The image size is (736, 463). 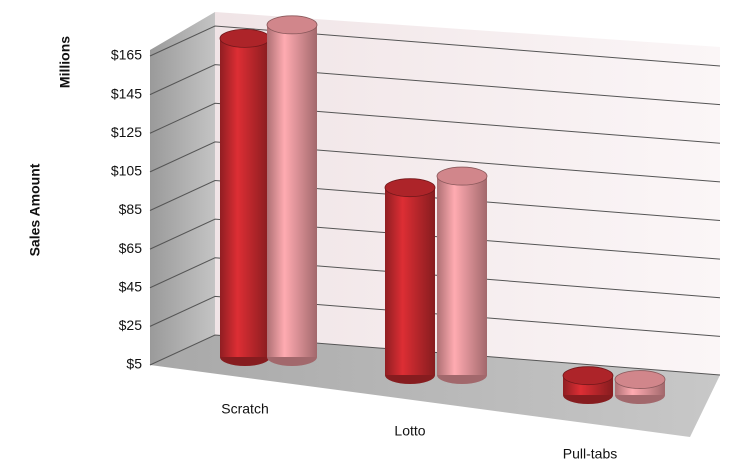 What do you see at coordinates (131, 248) in the screenshot?
I see `y-tick-label: $65` at bounding box center [131, 248].